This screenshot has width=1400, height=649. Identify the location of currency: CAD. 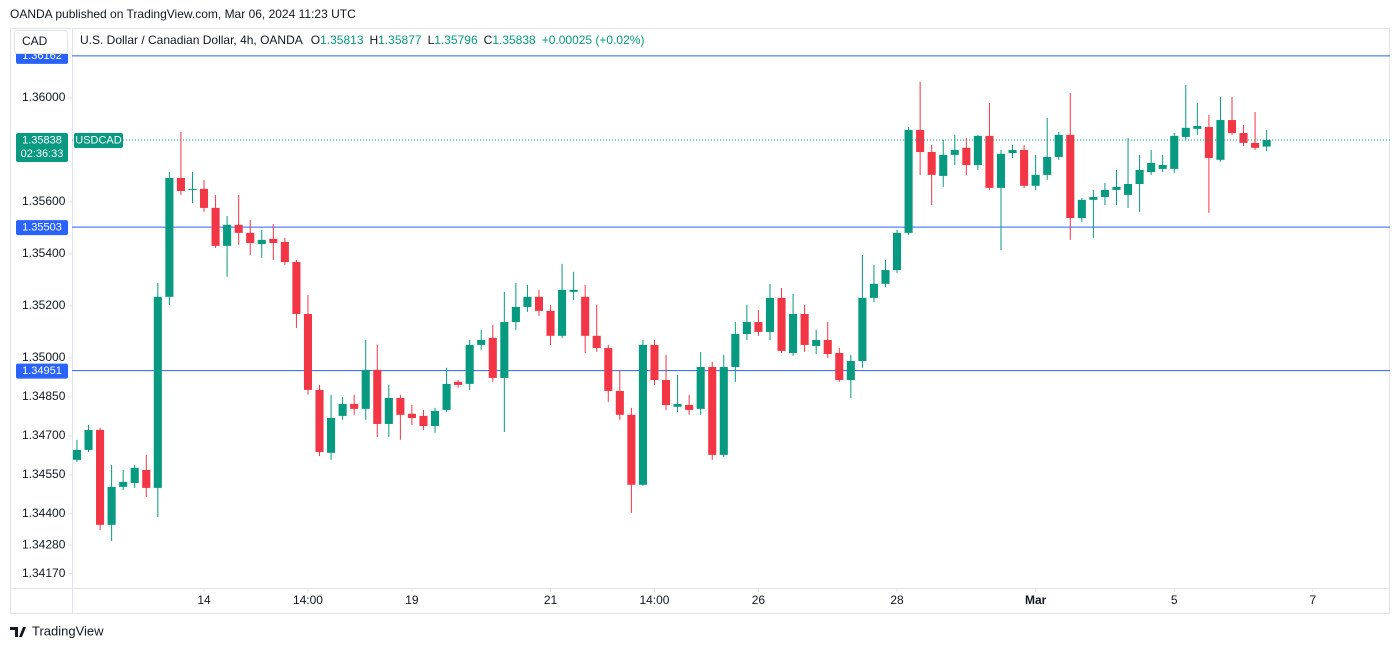
(35, 41).